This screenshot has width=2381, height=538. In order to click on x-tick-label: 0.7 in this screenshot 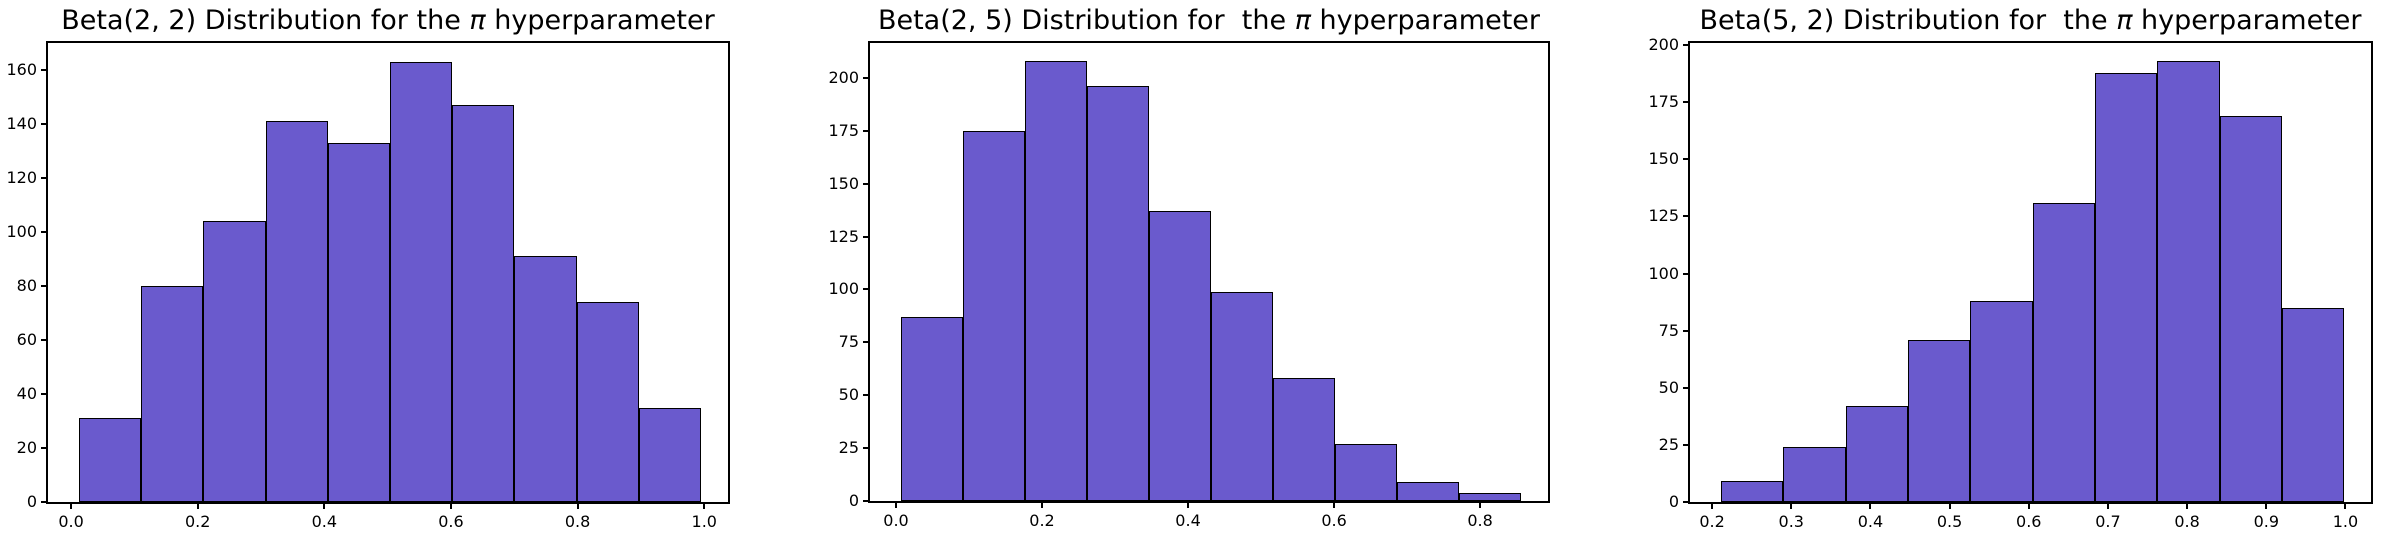, I will do `click(2108, 521)`.